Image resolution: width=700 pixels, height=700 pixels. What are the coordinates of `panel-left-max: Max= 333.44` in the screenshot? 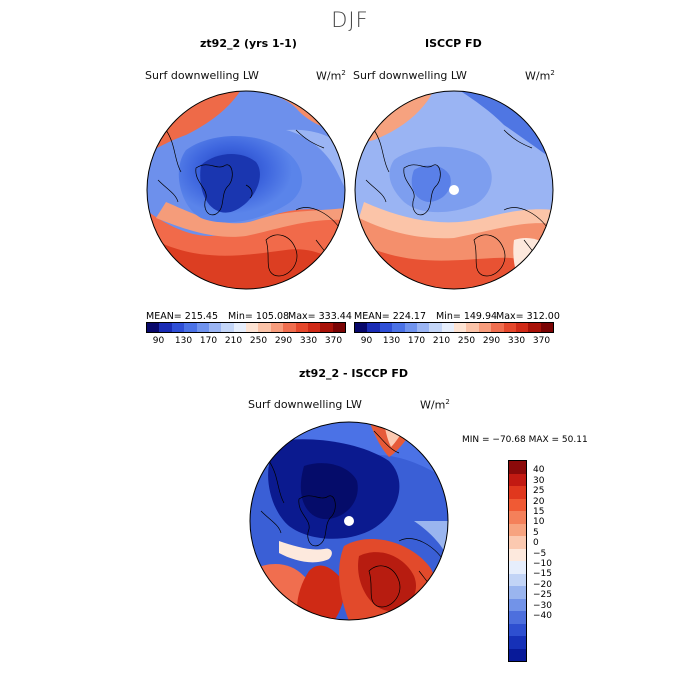 It's located at (320, 316).